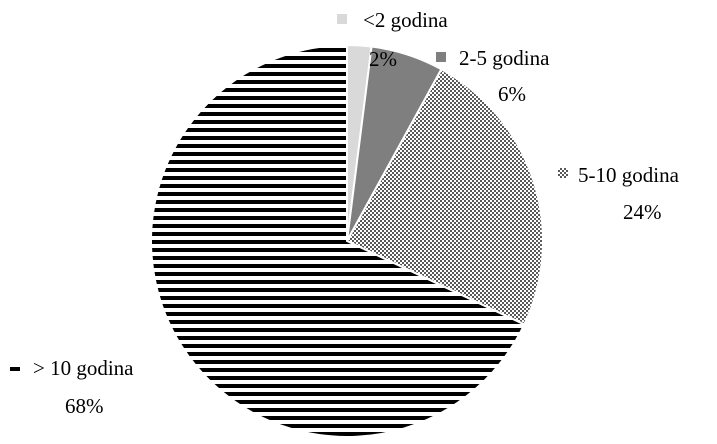  I want to click on legend-key-lt2, so click(342, 19).